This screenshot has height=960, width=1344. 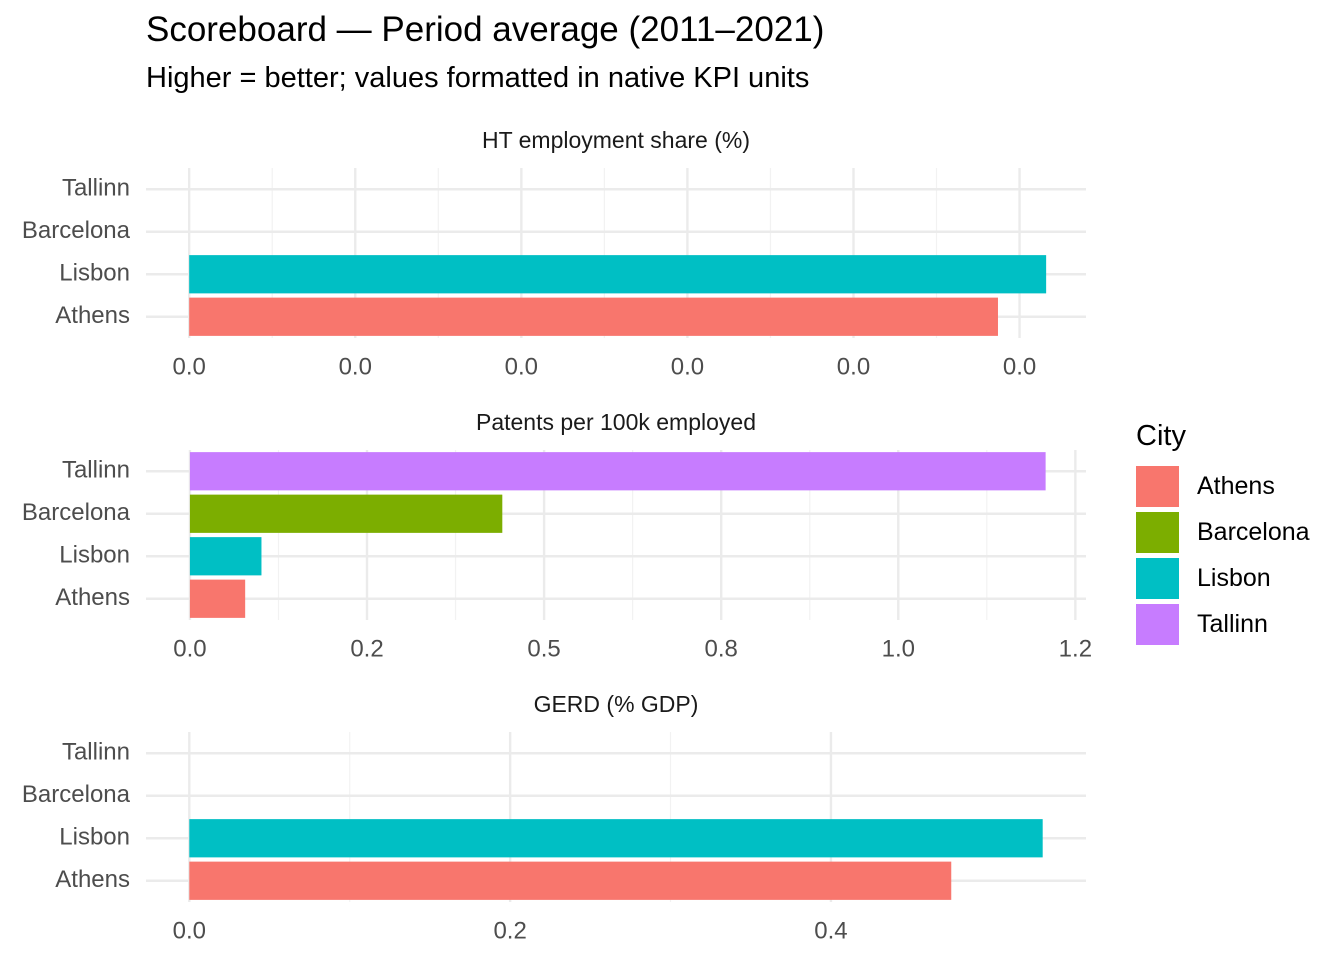 I want to click on legend-item-athens: Athens, so click(x=1223, y=486).